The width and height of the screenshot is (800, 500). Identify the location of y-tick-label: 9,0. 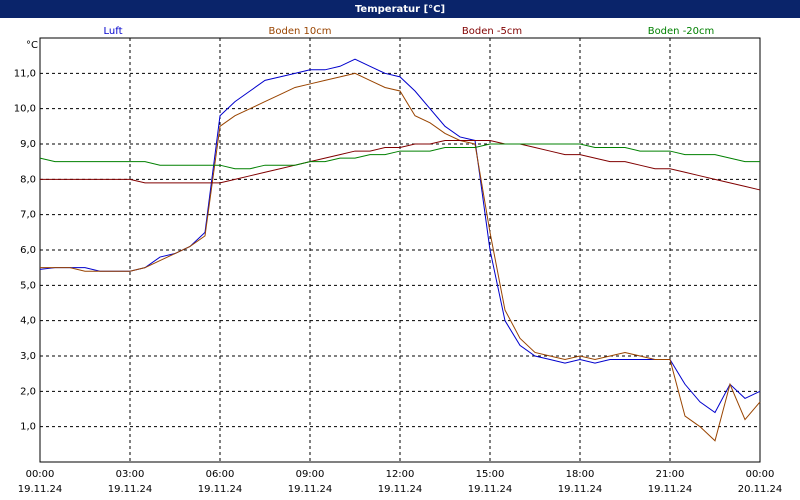
(28, 144).